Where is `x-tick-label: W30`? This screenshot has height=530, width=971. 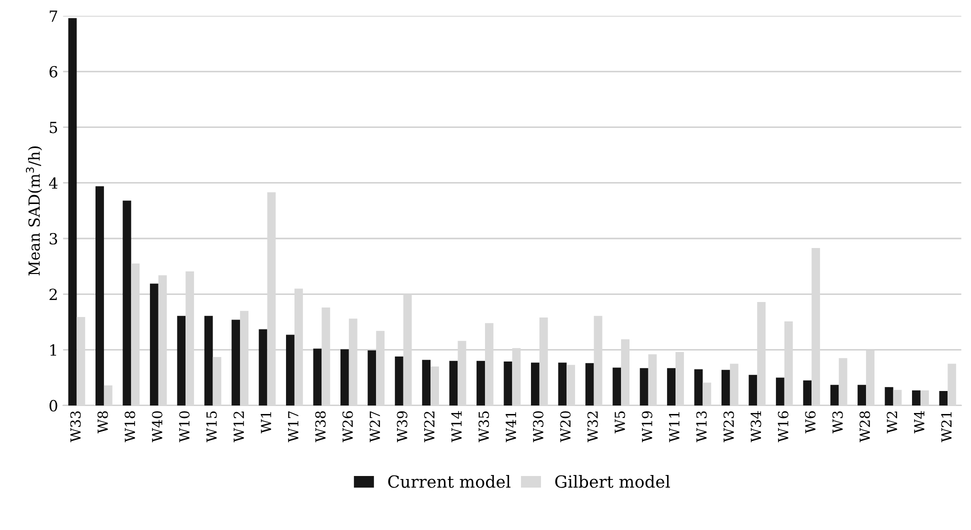
x-tick-label: W30 is located at coordinates (538, 426).